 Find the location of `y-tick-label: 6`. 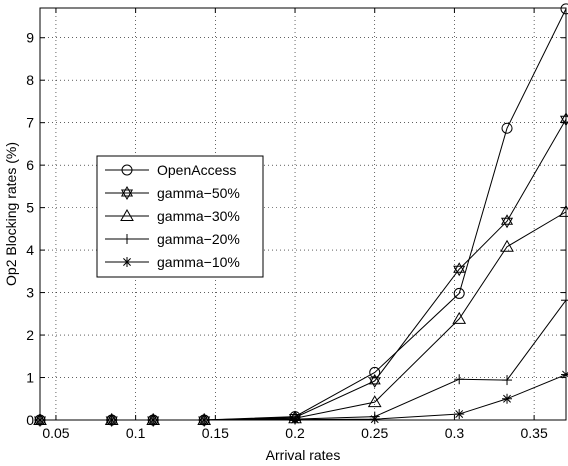

y-tick-label: 6 is located at coordinates (30, 165).